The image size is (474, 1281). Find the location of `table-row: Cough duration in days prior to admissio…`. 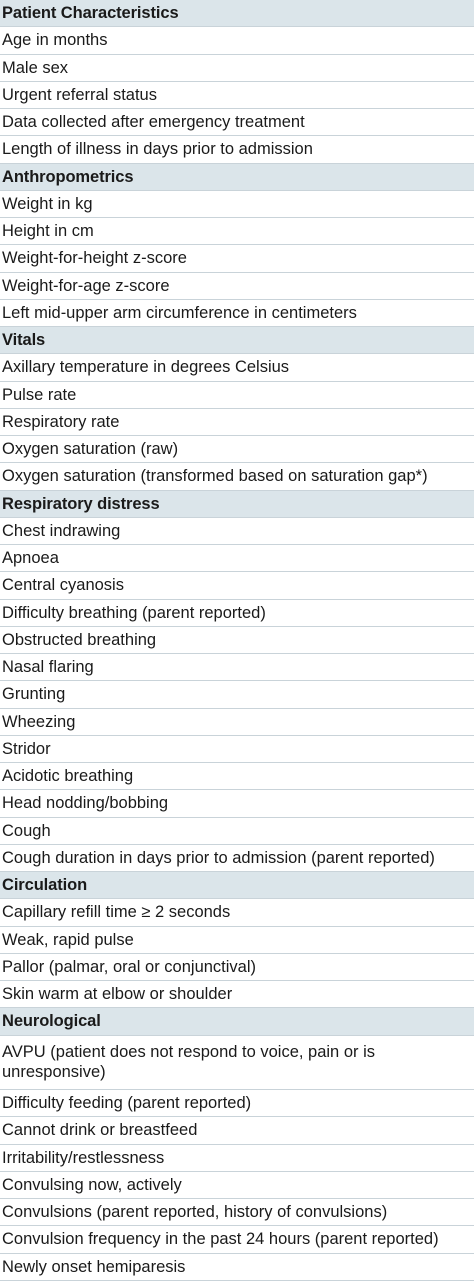

table-row: Cough duration in days prior to admissio… is located at coordinates (237, 858).